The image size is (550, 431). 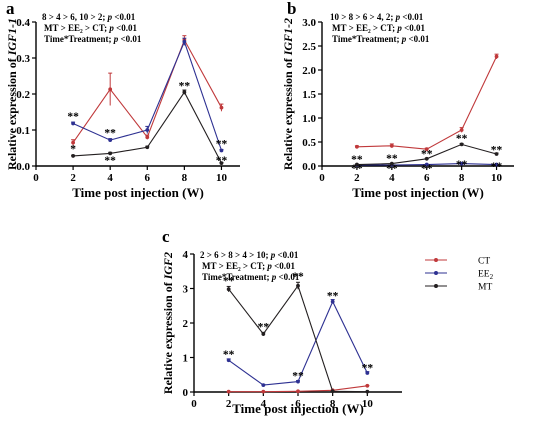 What do you see at coordinates (73, 149) in the screenshot?
I see `significance-mark: *` at bounding box center [73, 149].